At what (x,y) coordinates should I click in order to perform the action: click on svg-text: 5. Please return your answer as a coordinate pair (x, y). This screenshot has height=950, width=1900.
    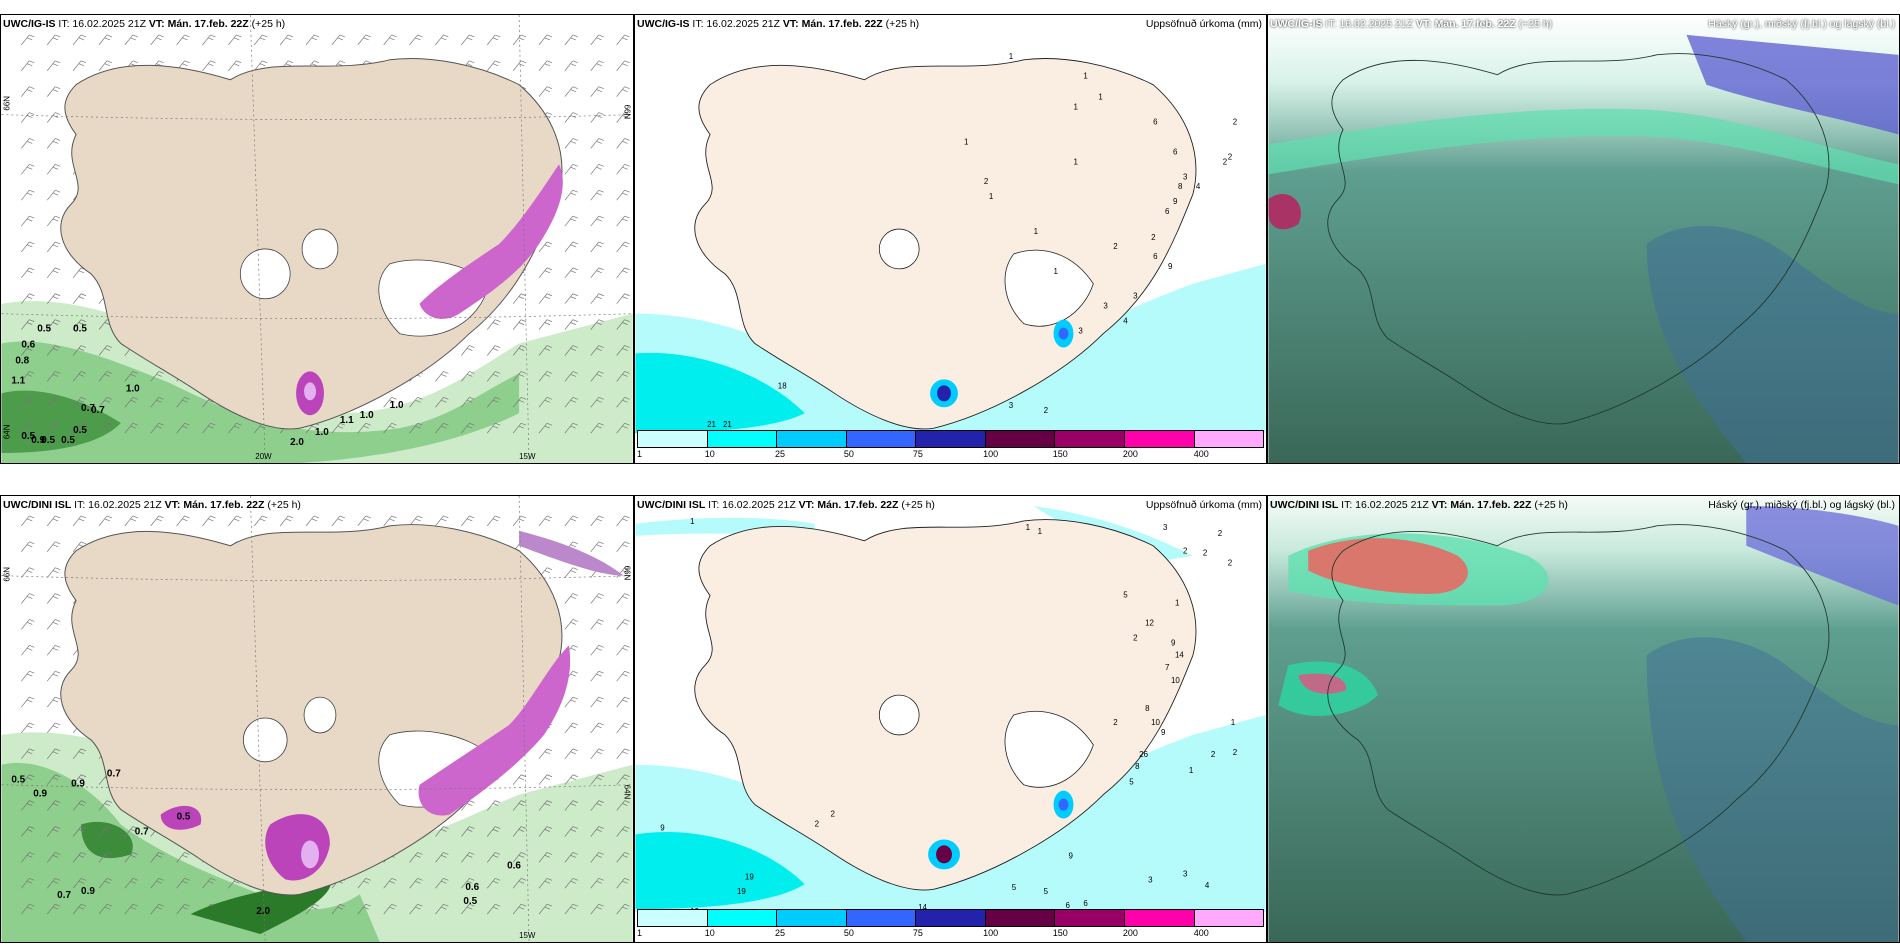
    Looking at the image, I should click on (1131, 782).